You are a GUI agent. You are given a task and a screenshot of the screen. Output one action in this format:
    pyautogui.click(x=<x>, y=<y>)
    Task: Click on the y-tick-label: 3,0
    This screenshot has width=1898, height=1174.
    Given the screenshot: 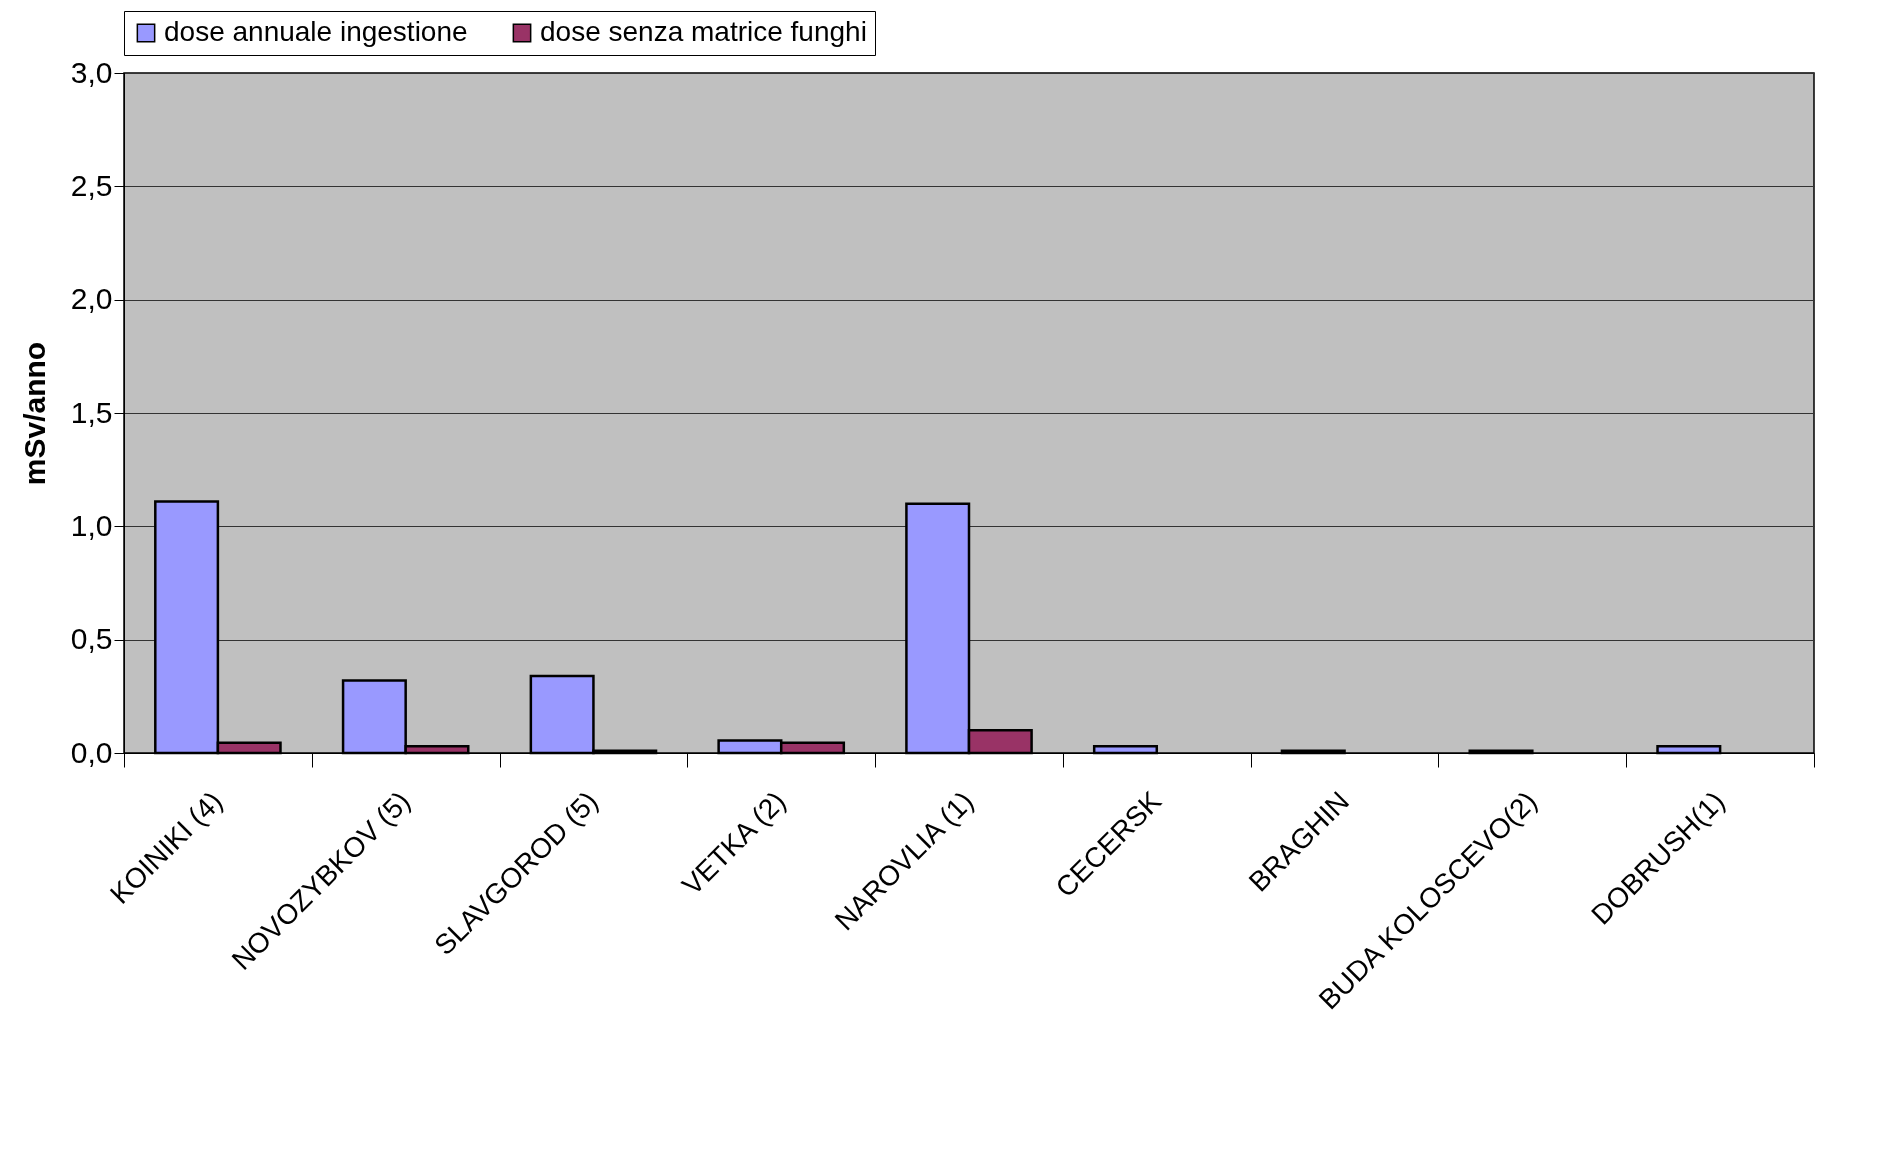 What is the action you would take?
    pyautogui.click(x=91, y=72)
    